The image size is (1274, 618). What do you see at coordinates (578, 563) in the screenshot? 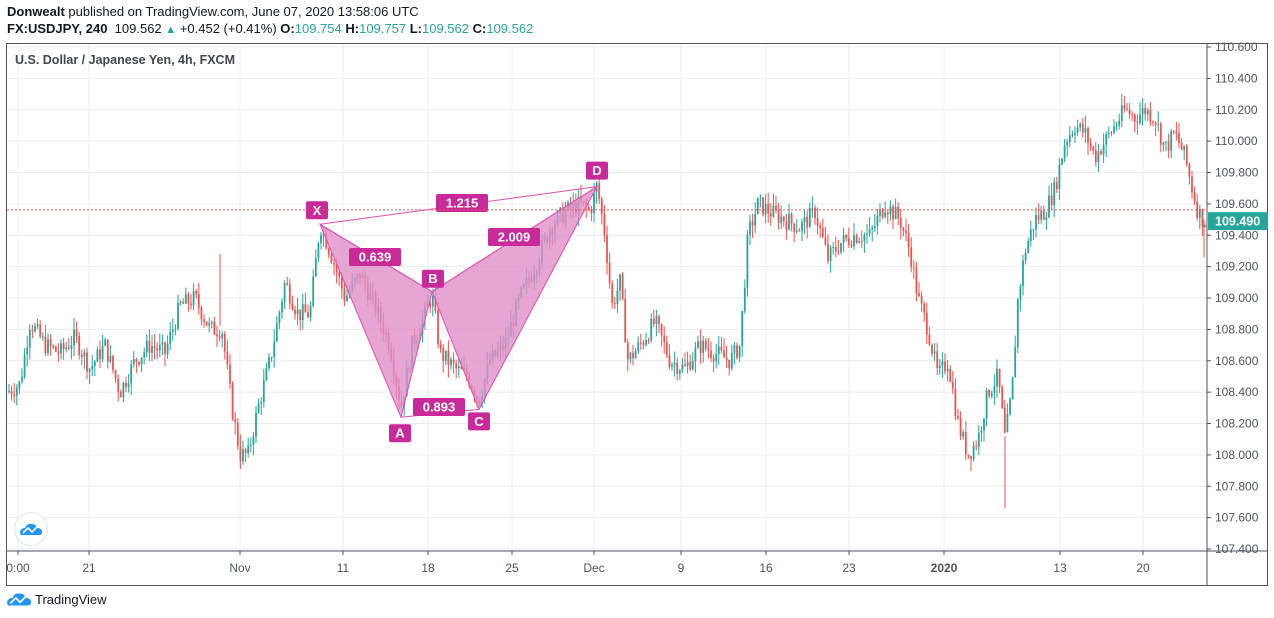
I see `time-axis: 0:00 21 Nov 11 18 25 Dec 9 16 23 2020 13 20` at bounding box center [578, 563].